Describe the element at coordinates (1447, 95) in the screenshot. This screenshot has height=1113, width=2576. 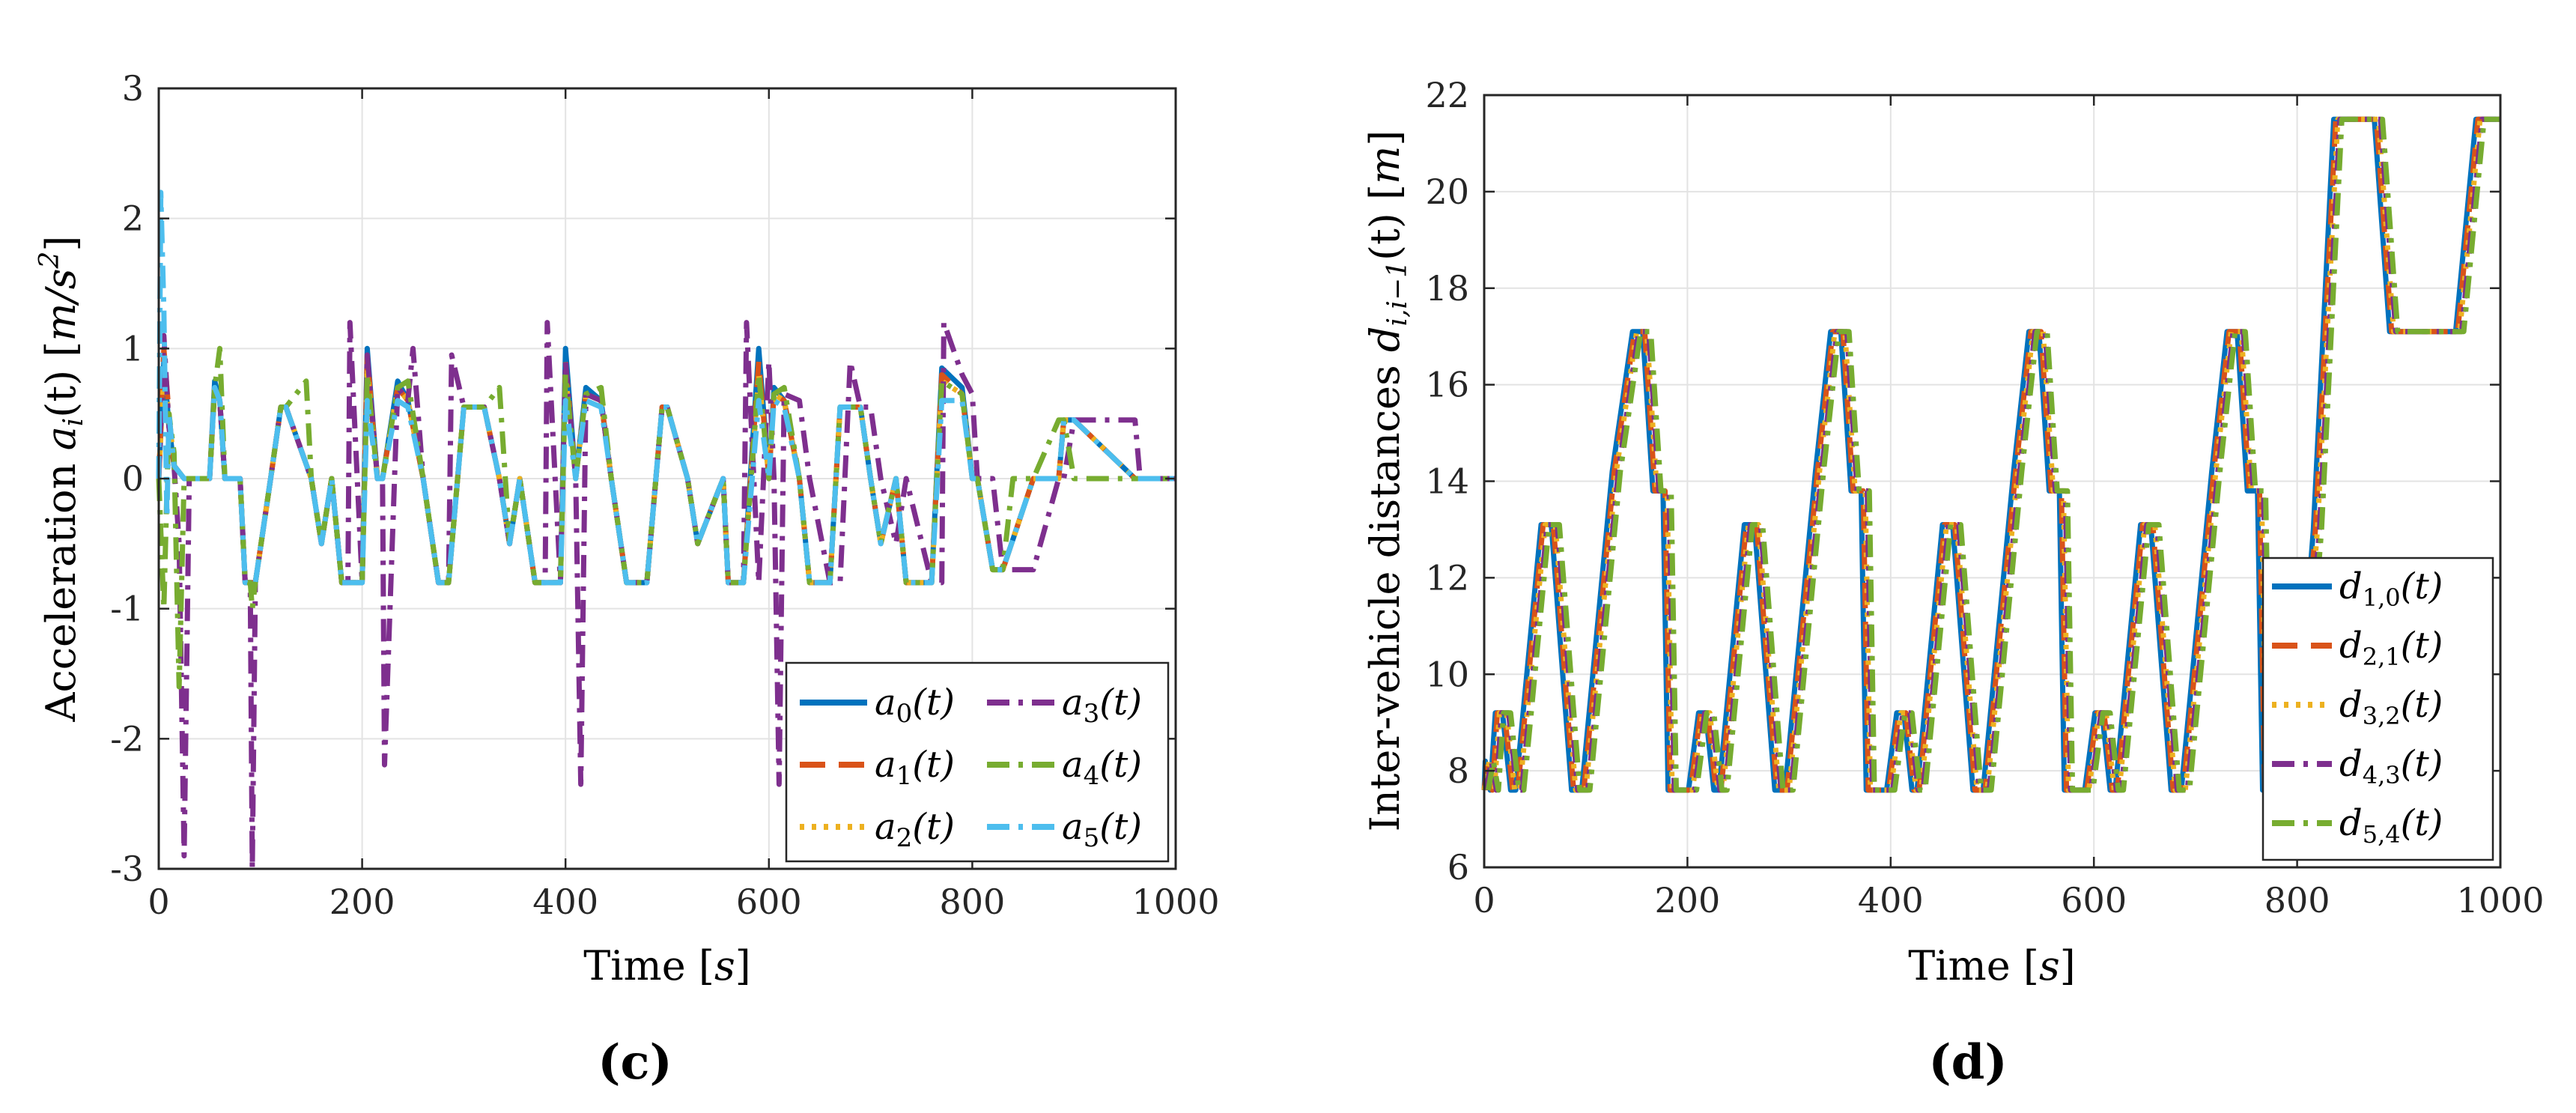
I see `y-tick-label-d: 22` at that location.